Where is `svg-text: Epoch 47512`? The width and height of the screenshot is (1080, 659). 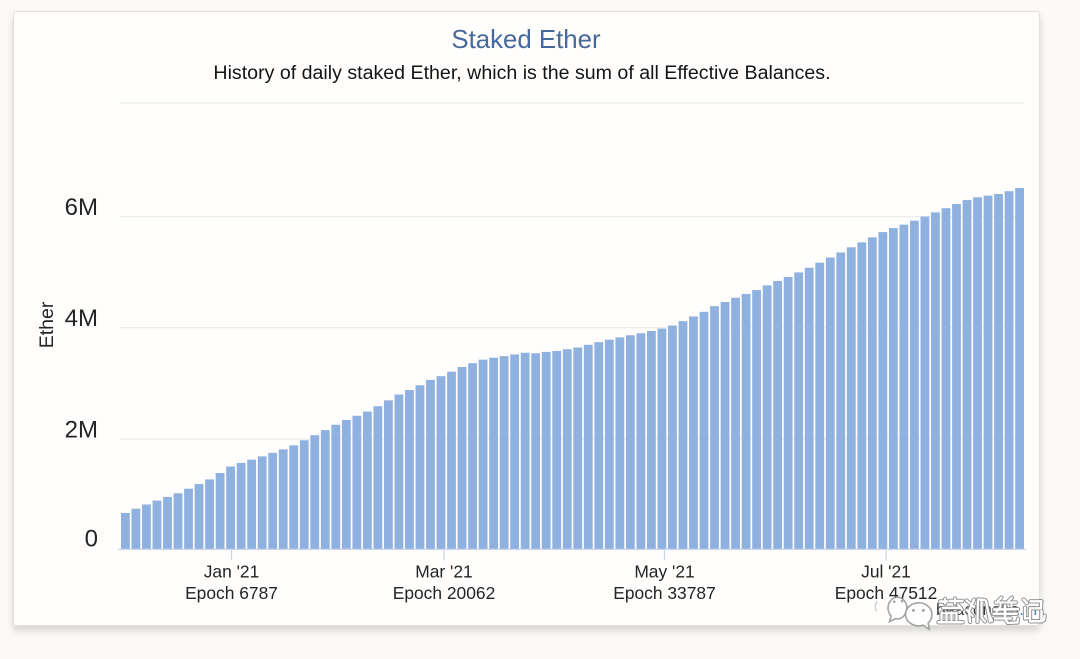
svg-text: Epoch 47512 is located at coordinates (886, 593).